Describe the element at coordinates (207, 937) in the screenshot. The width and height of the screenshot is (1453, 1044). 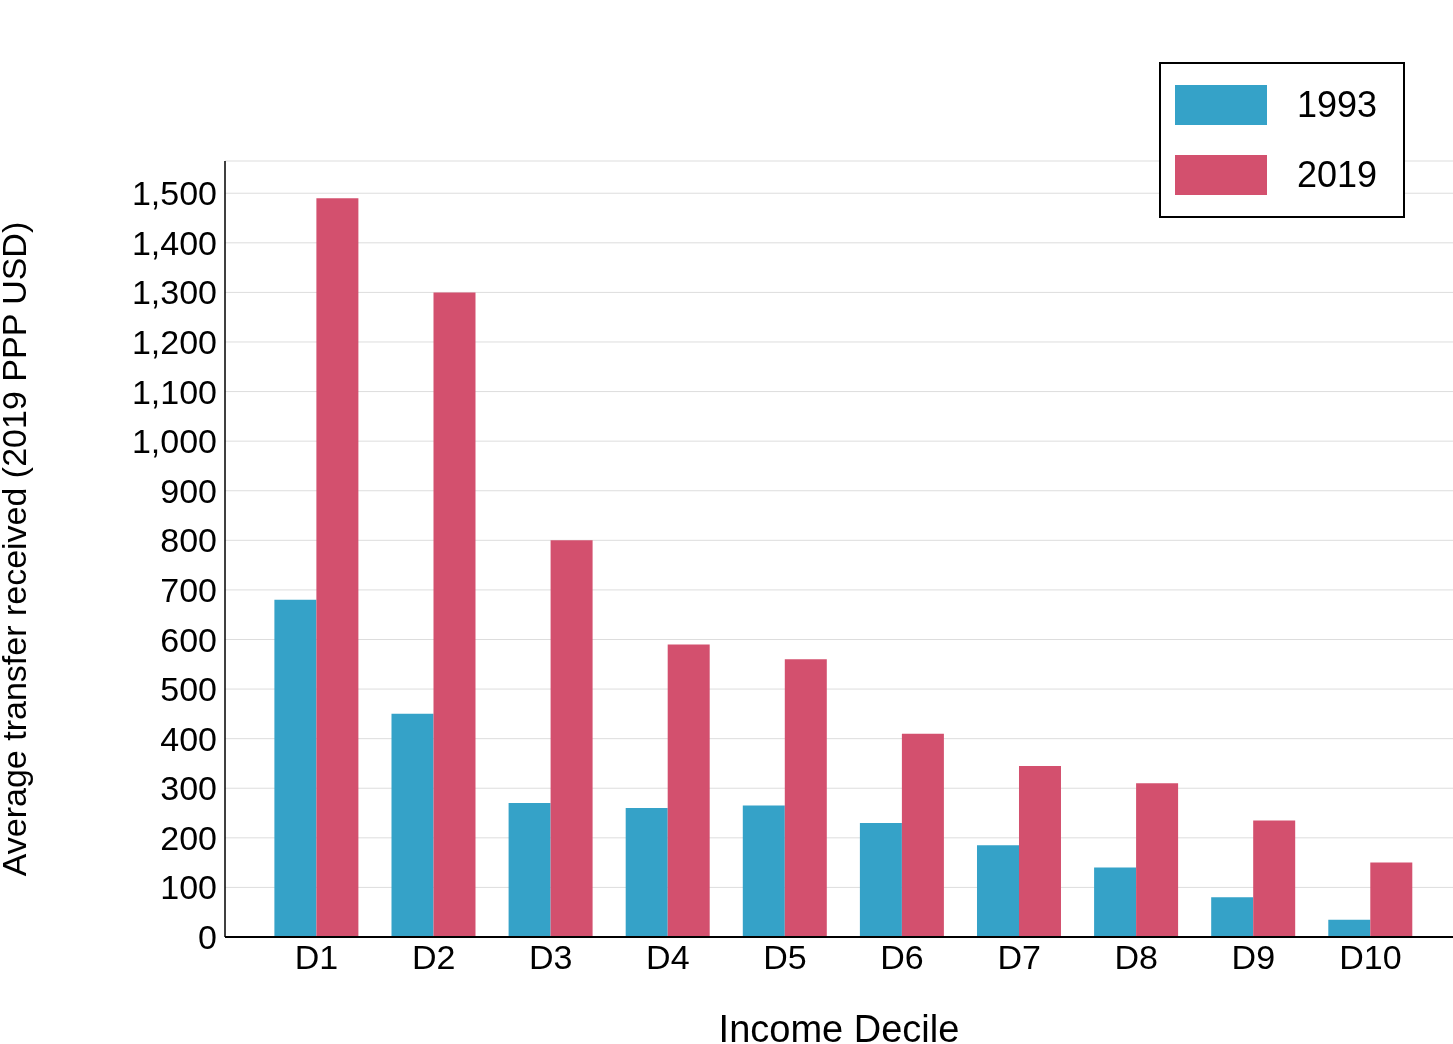
I see `y-tick-label: 0` at that location.